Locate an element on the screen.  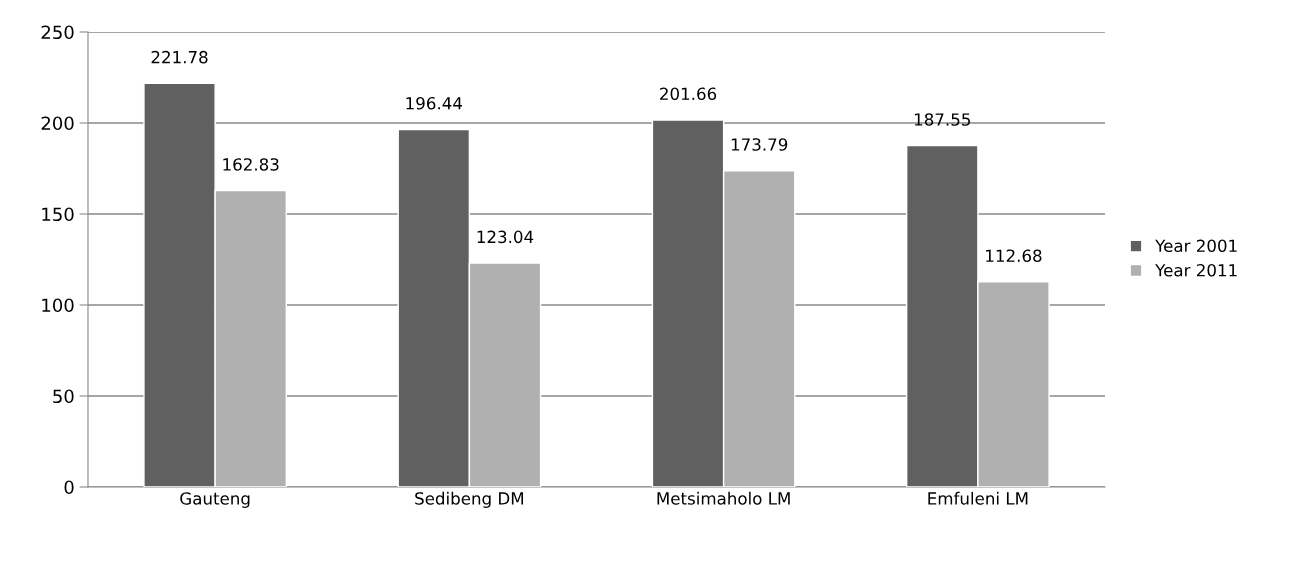
x-tick-label: Emfuleni LM is located at coordinates (978, 498).